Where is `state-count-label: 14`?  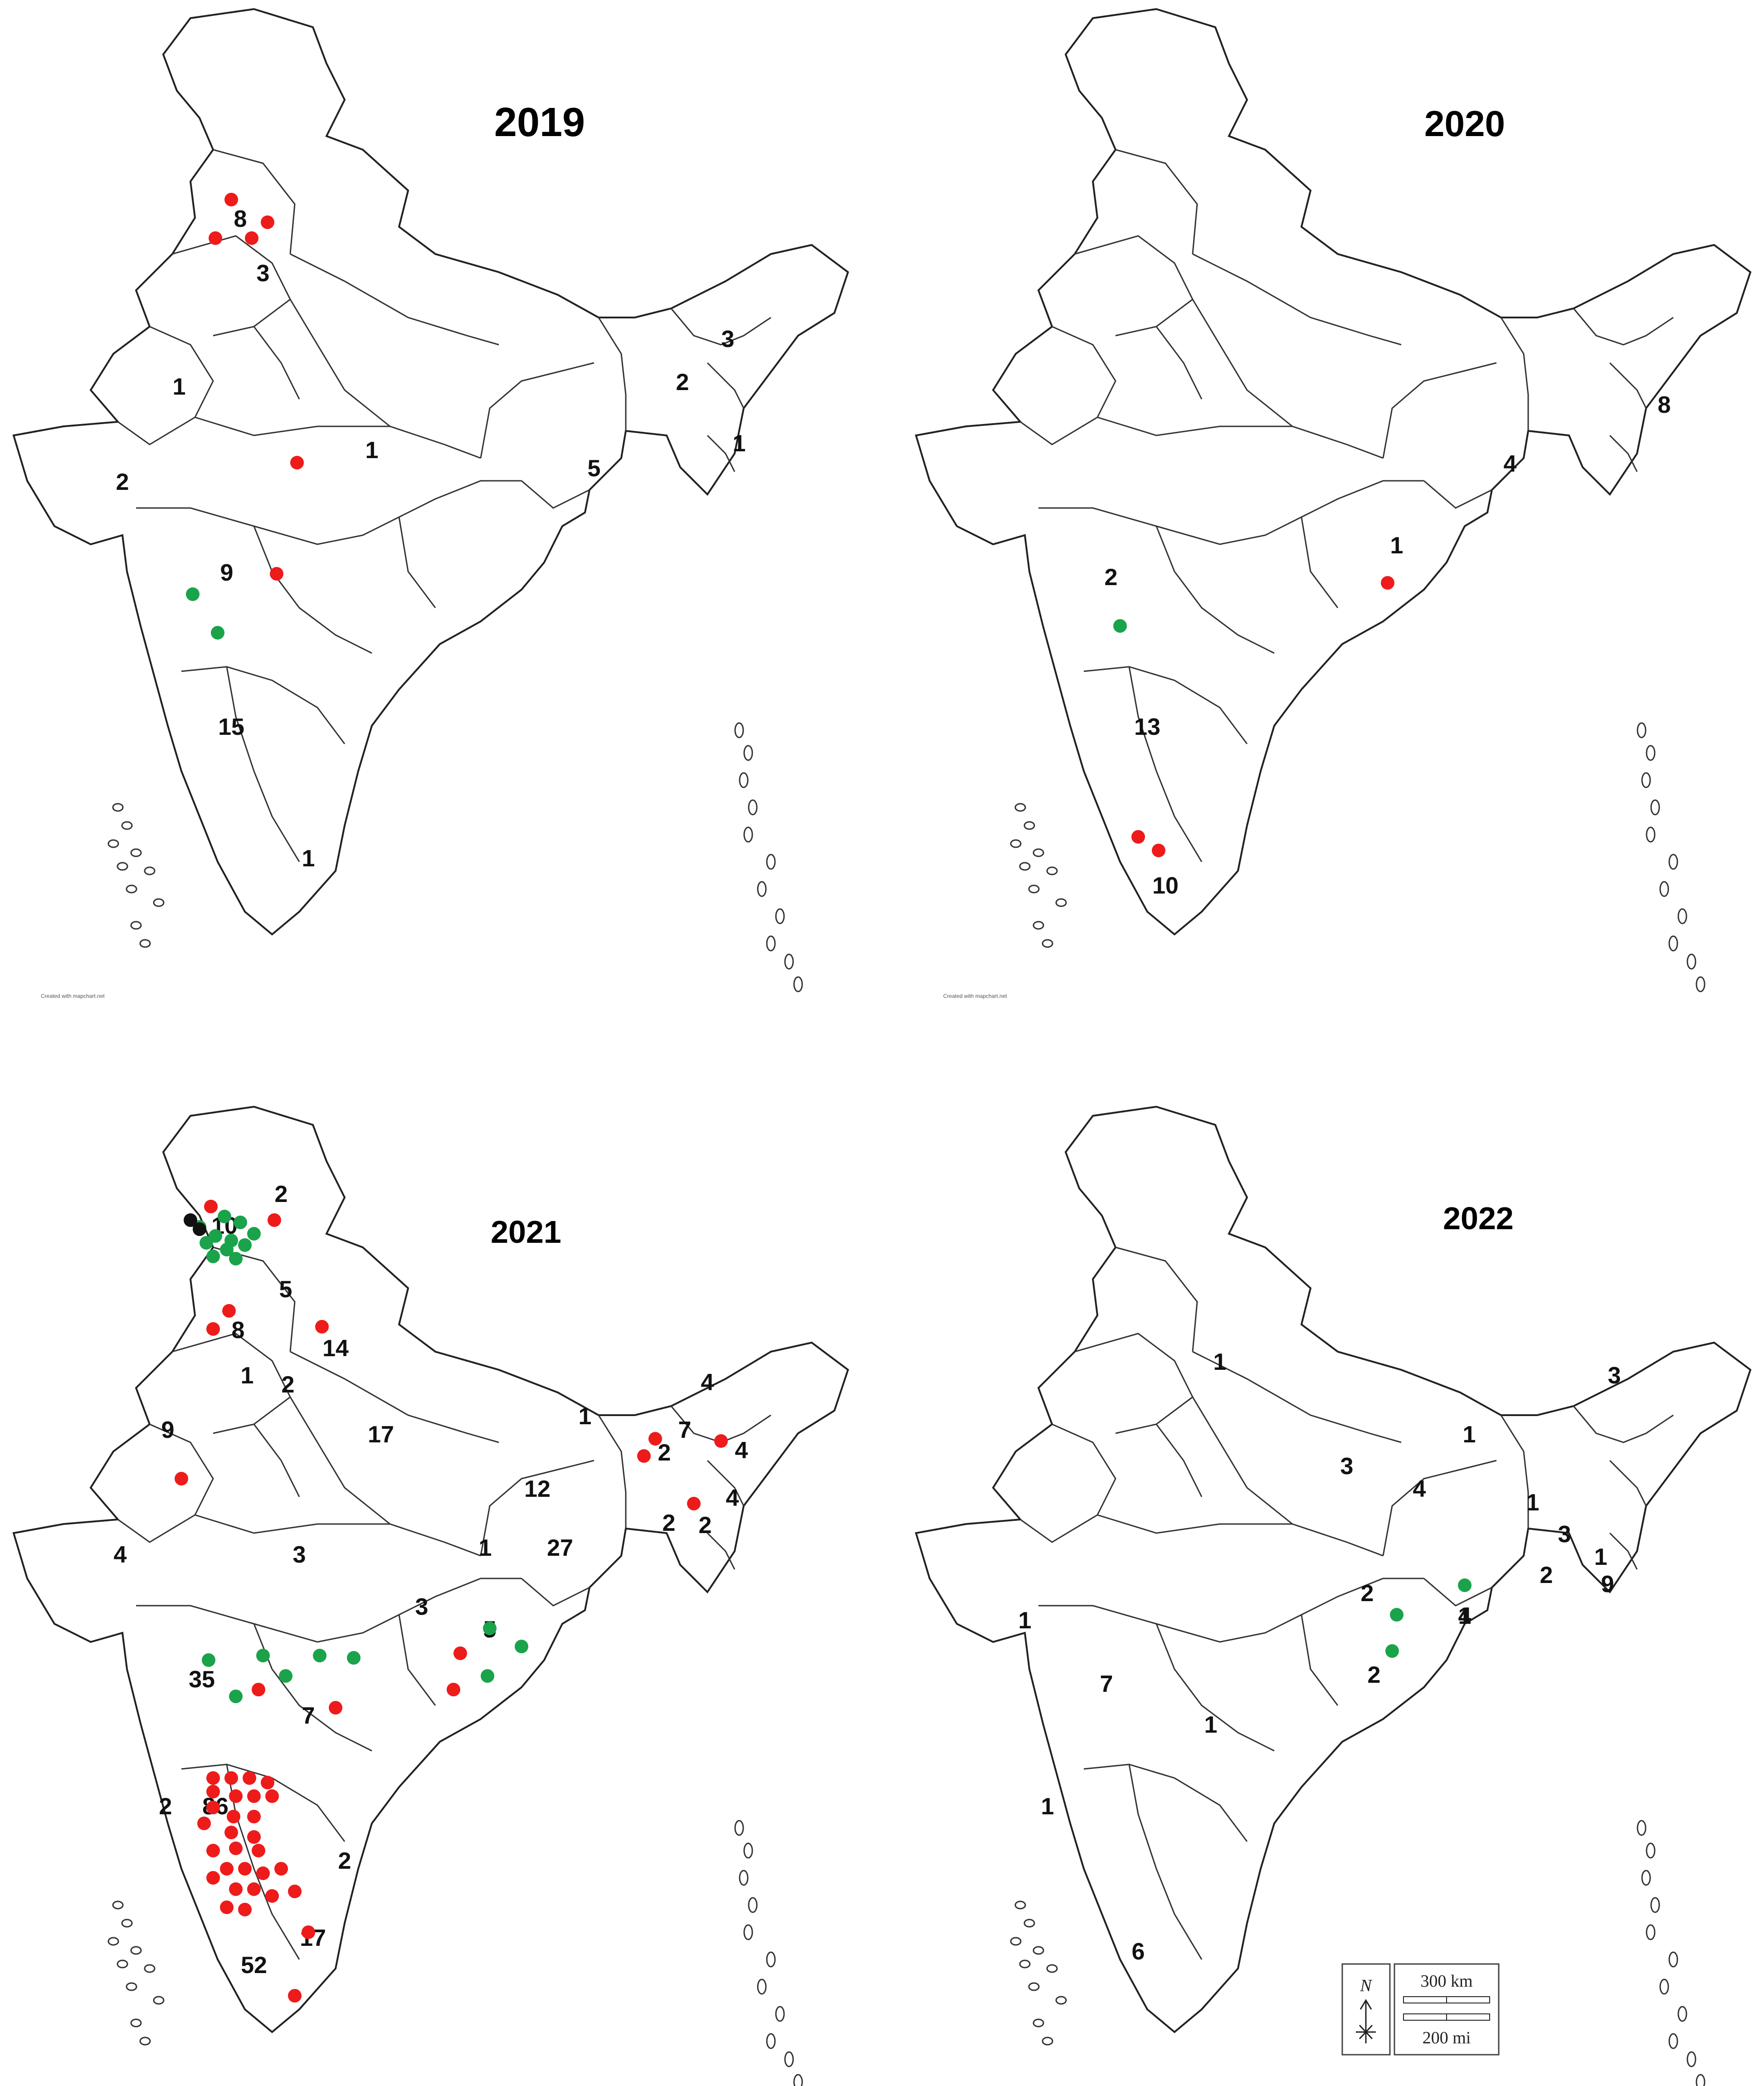 state-count-label: 14 is located at coordinates (335, 1348).